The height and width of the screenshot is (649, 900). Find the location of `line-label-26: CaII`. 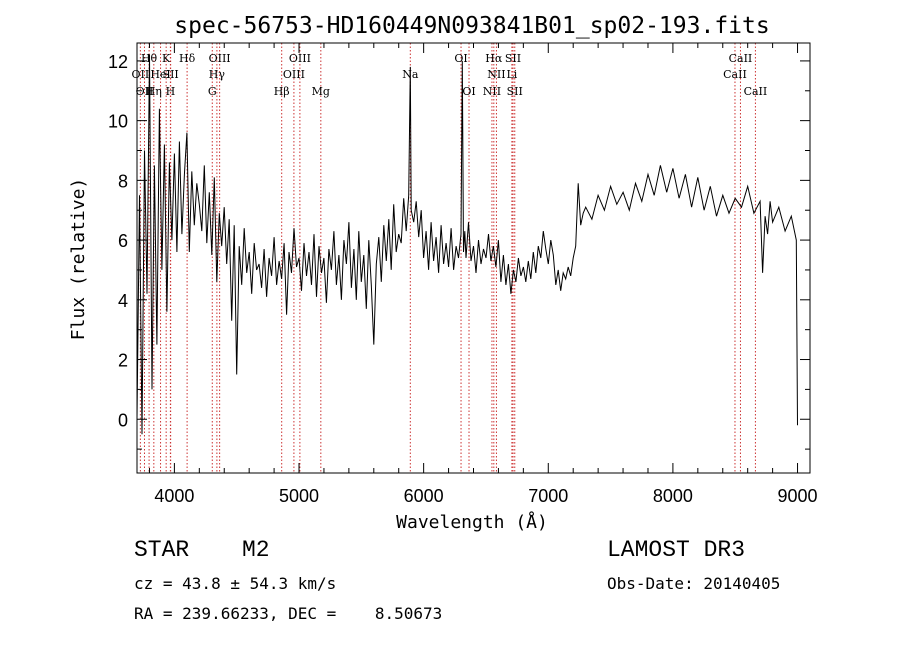

line-label-26: CaII is located at coordinates (735, 74).